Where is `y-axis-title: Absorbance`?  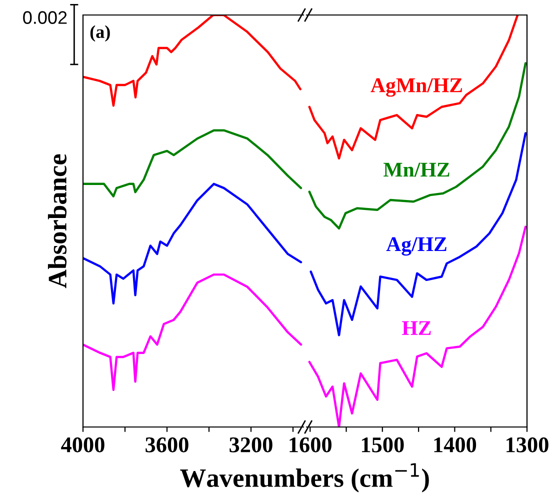 y-axis-title: Absorbance is located at coordinates (57, 221).